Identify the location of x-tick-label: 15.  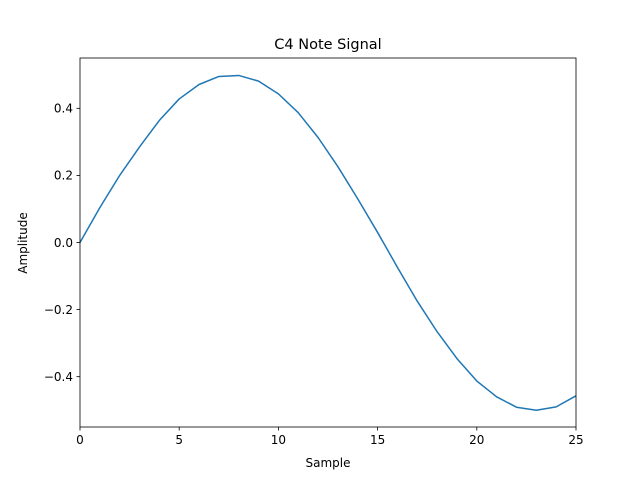
(377, 440).